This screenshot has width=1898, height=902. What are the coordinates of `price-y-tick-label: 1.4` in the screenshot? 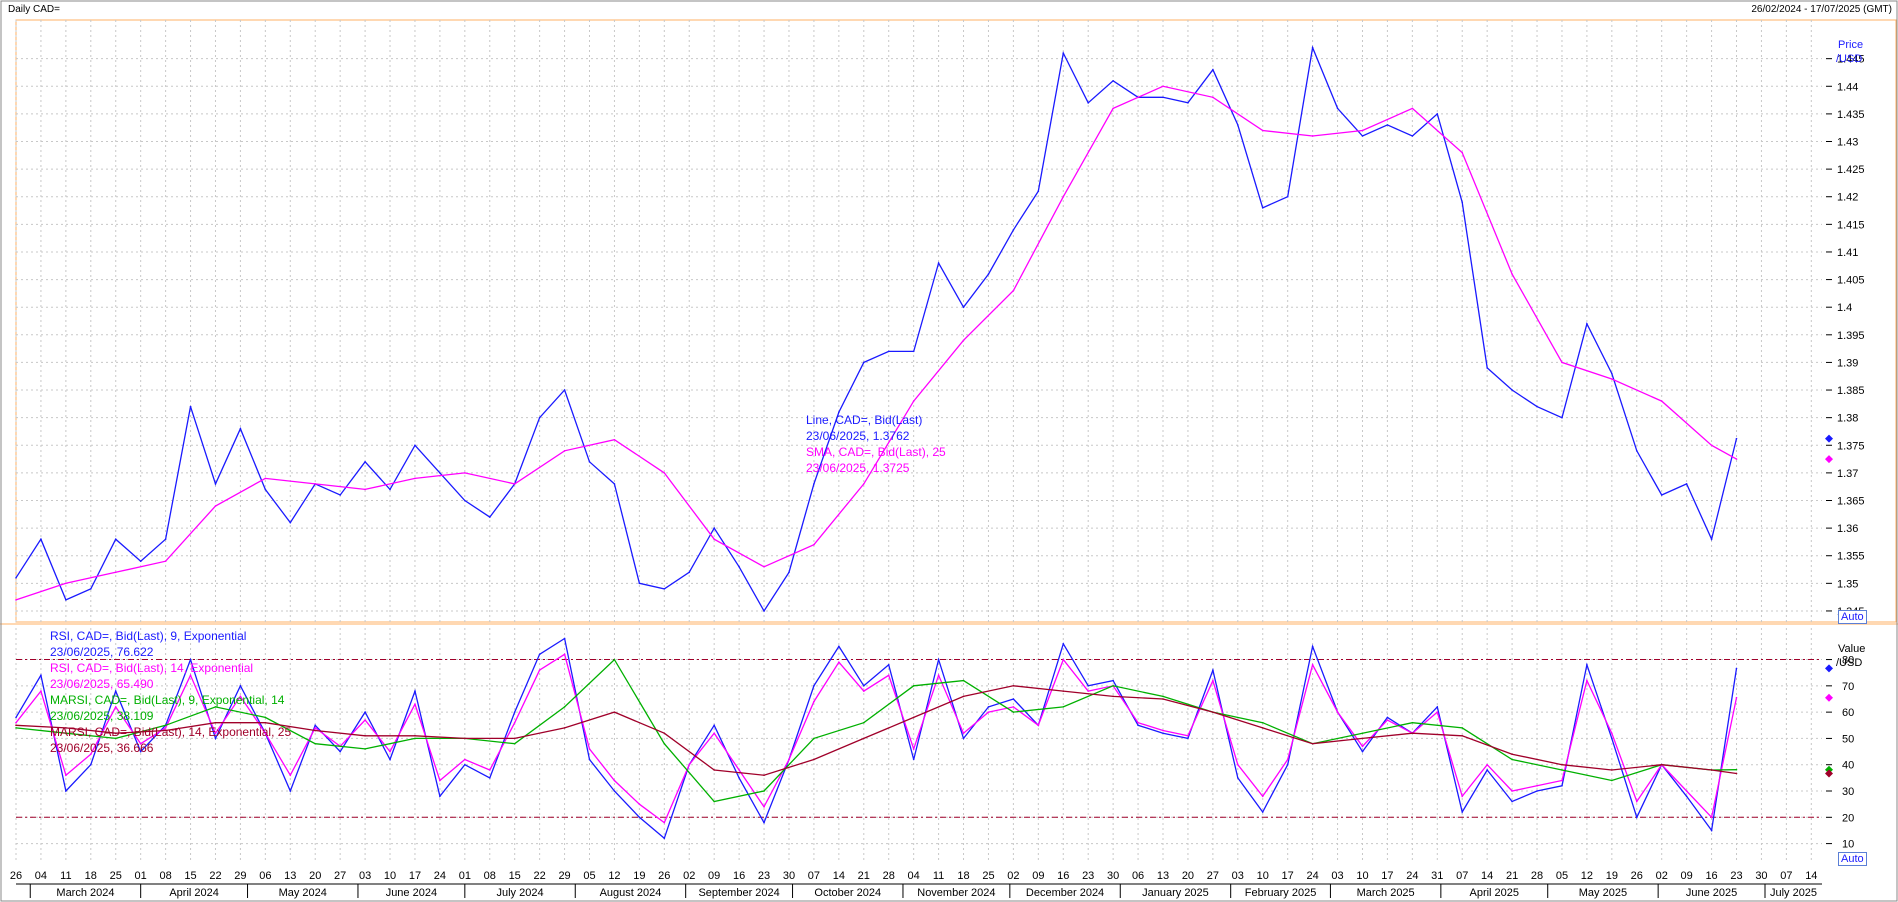 It's located at (1844, 308).